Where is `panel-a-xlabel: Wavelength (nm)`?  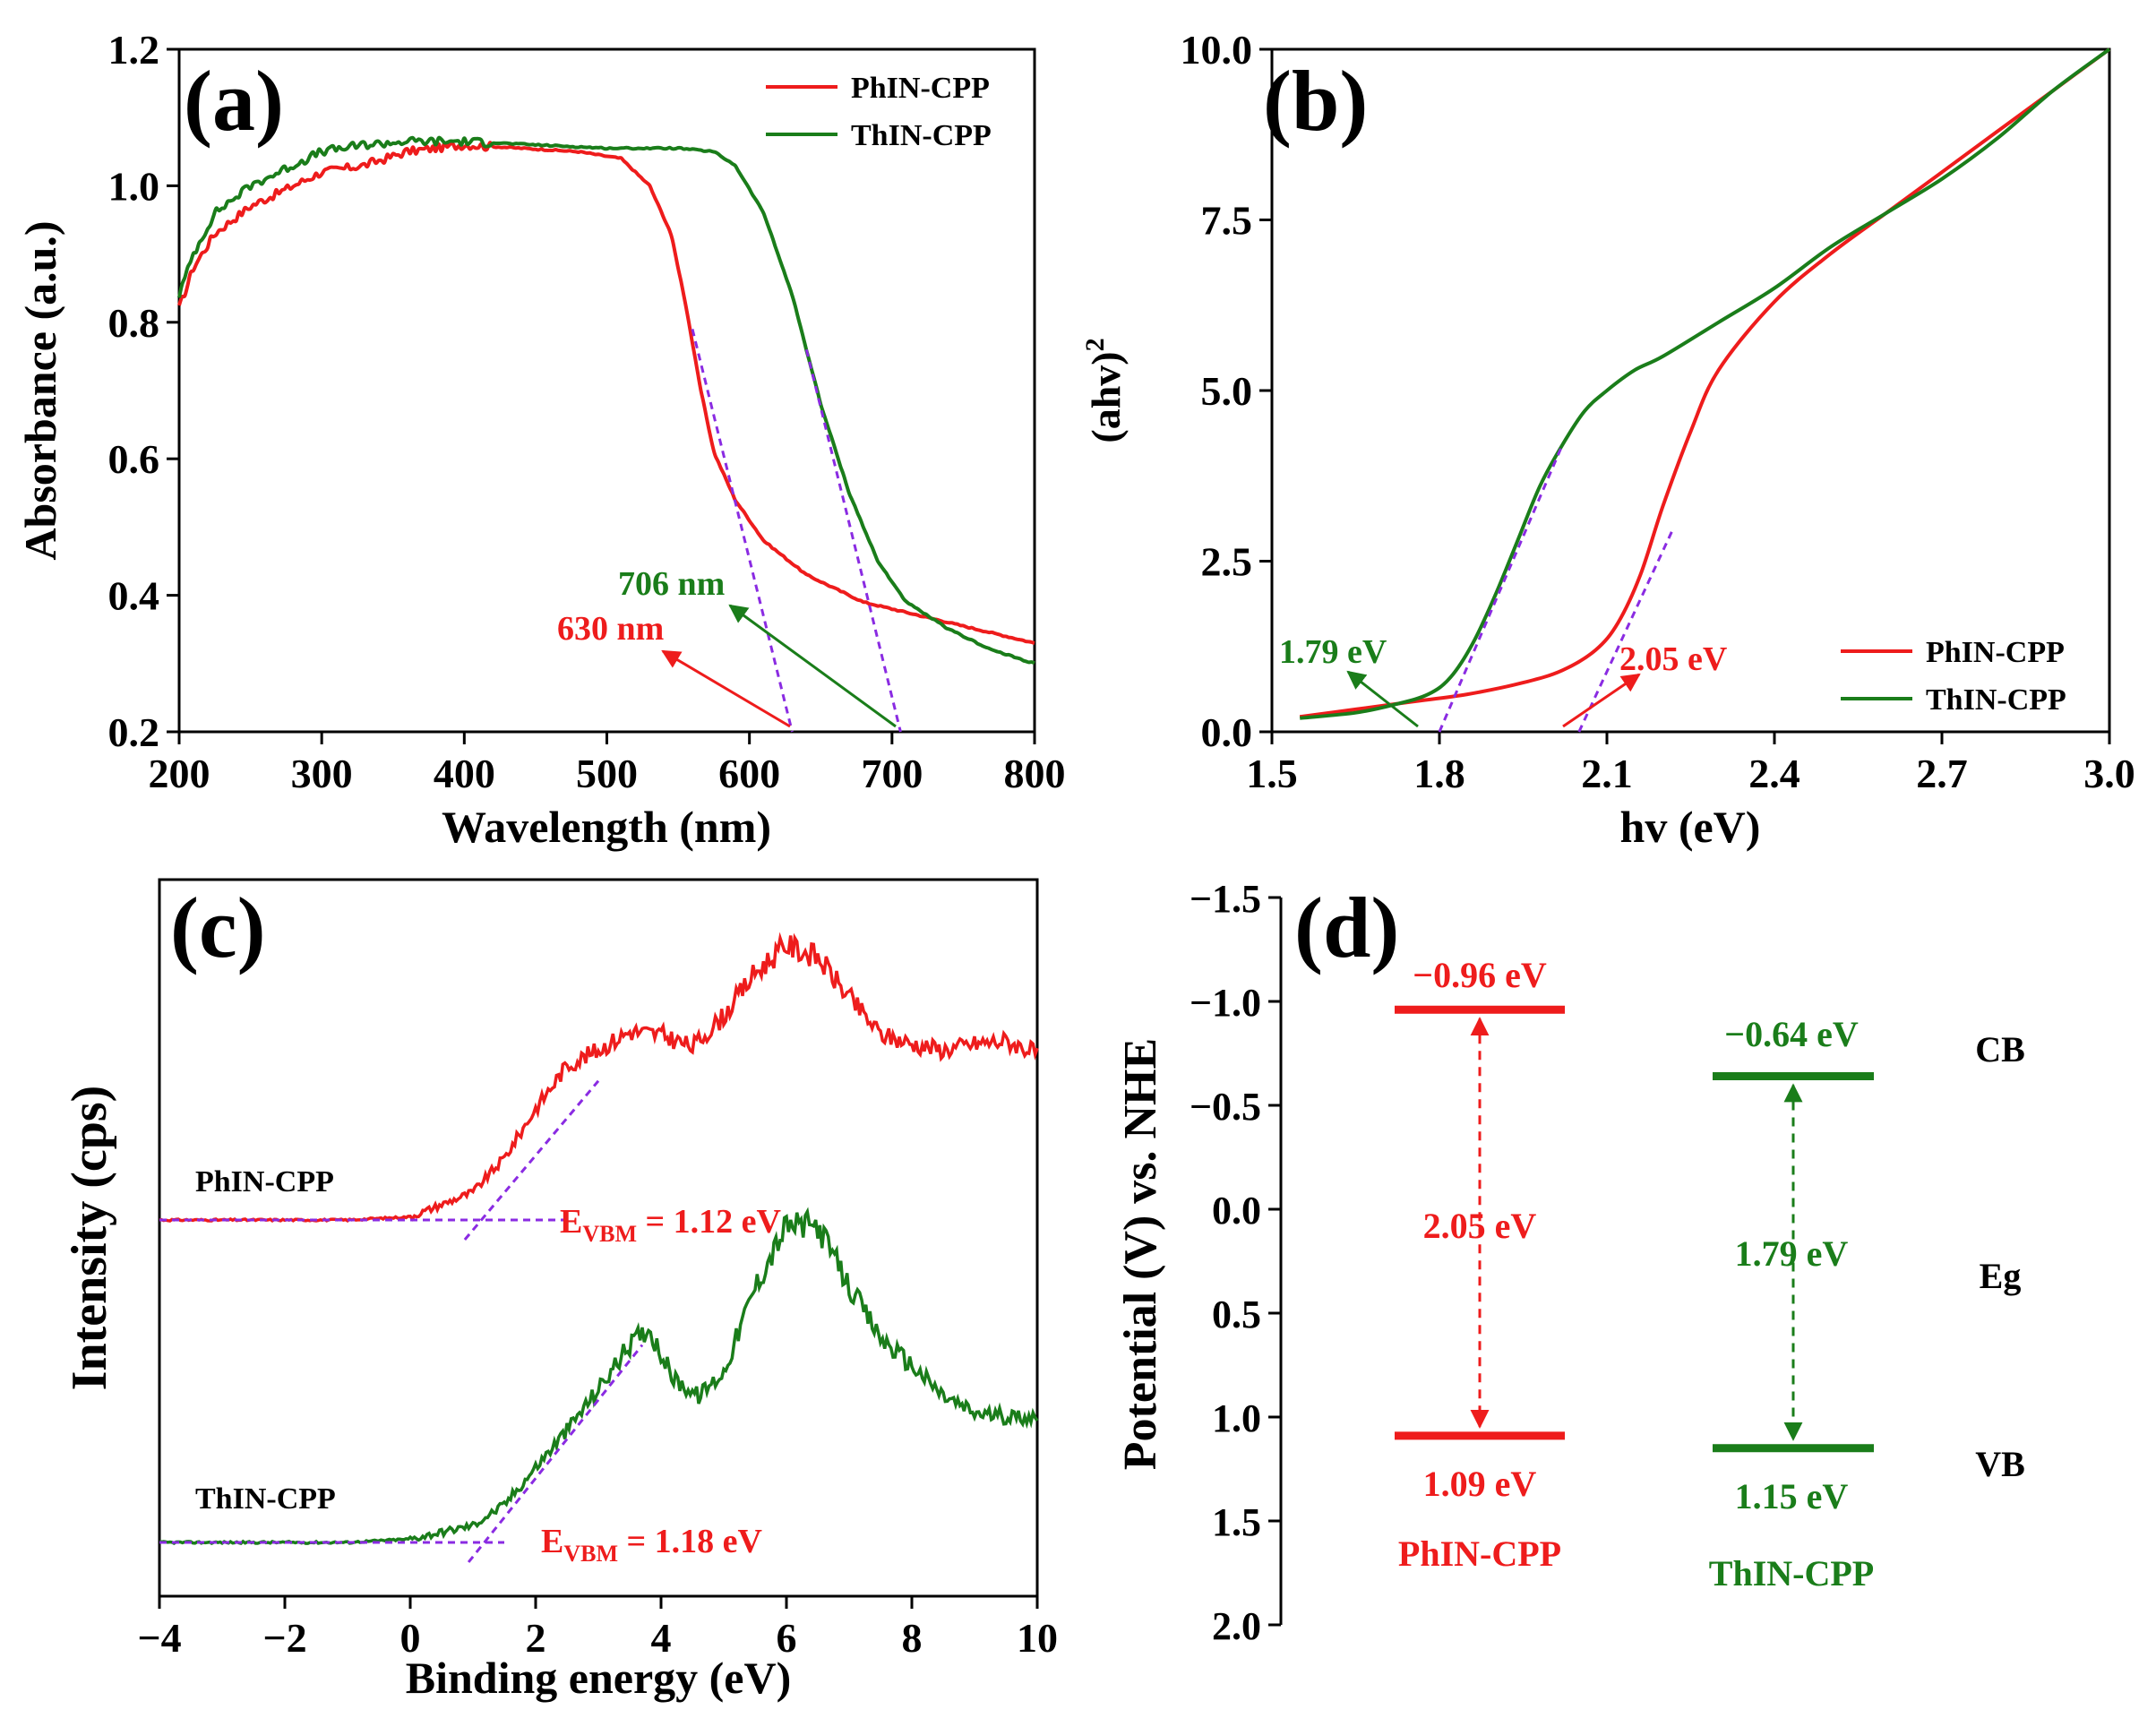
panel-a-xlabel: Wavelength (nm) is located at coordinates (606, 827).